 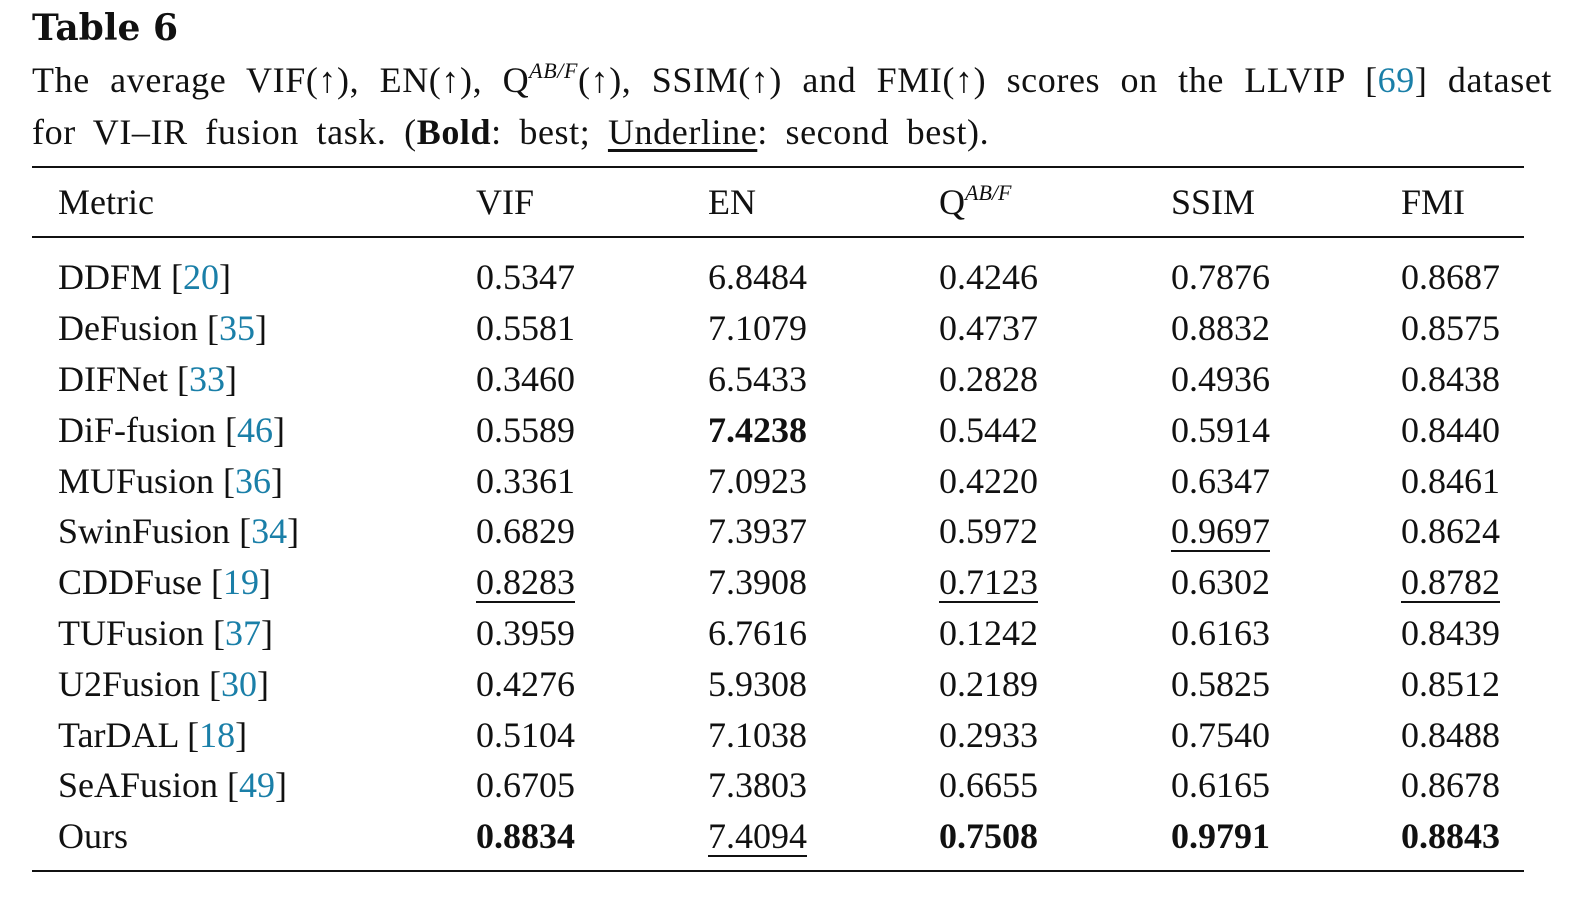 I want to click on vif-cell: 0.8834, so click(x=592, y=841).